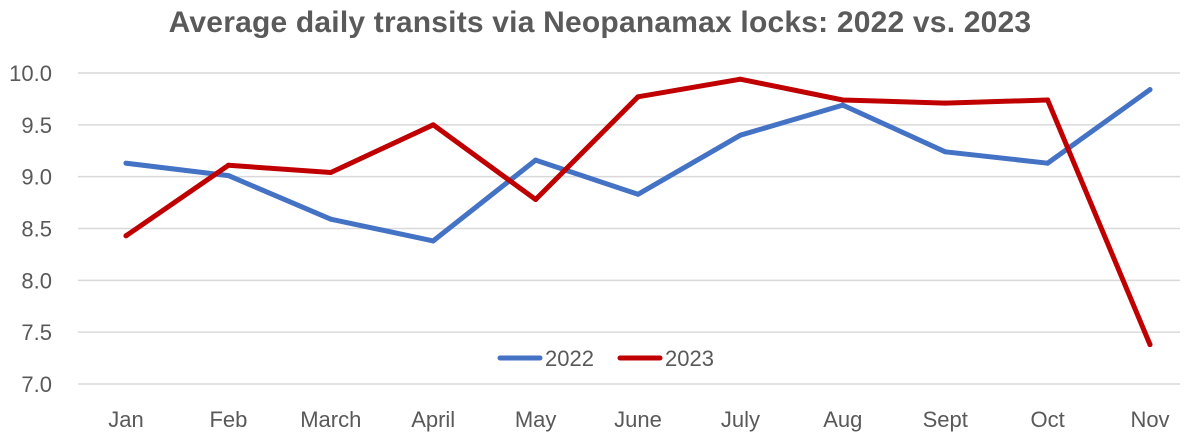  I want to click on x-tick-label: April, so click(433, 419).